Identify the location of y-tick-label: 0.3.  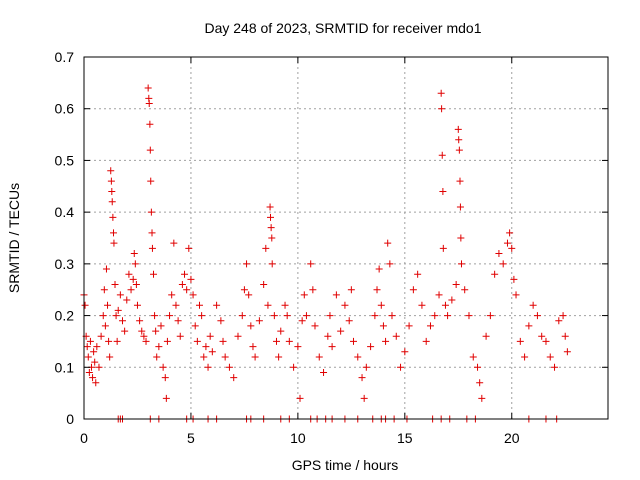
(65, 264).